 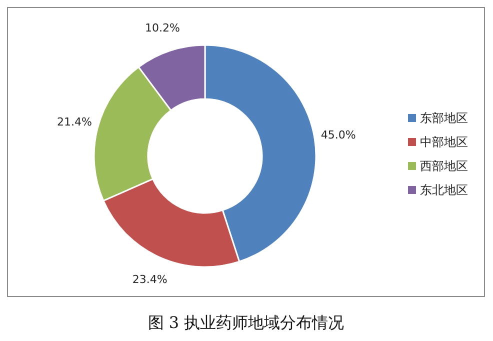 What do you see at coordinates (444, 118) in the screenshot?
I see `legend-label: 东部地区` at bounding box center [444, 118].